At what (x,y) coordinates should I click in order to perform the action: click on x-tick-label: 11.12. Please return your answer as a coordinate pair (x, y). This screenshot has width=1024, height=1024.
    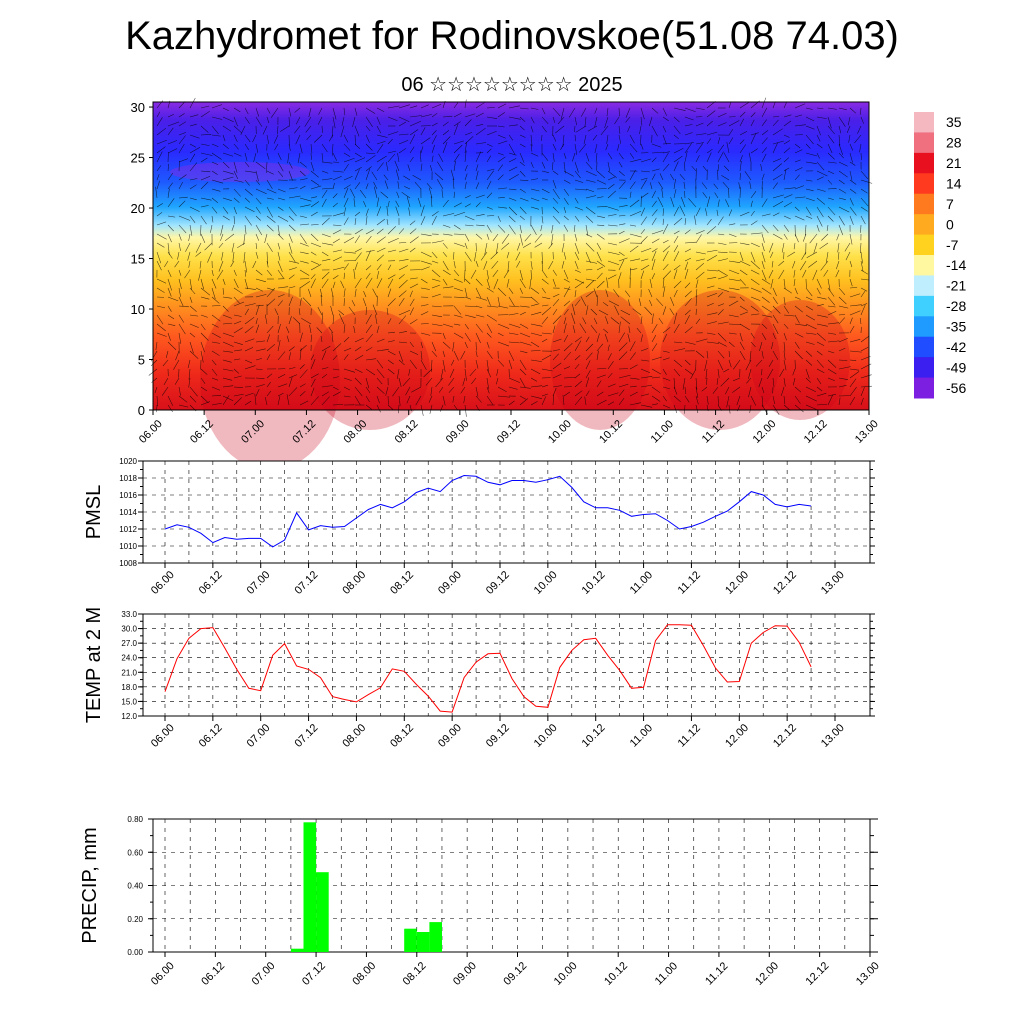
    Looking at the image, I should click on (716, 973).